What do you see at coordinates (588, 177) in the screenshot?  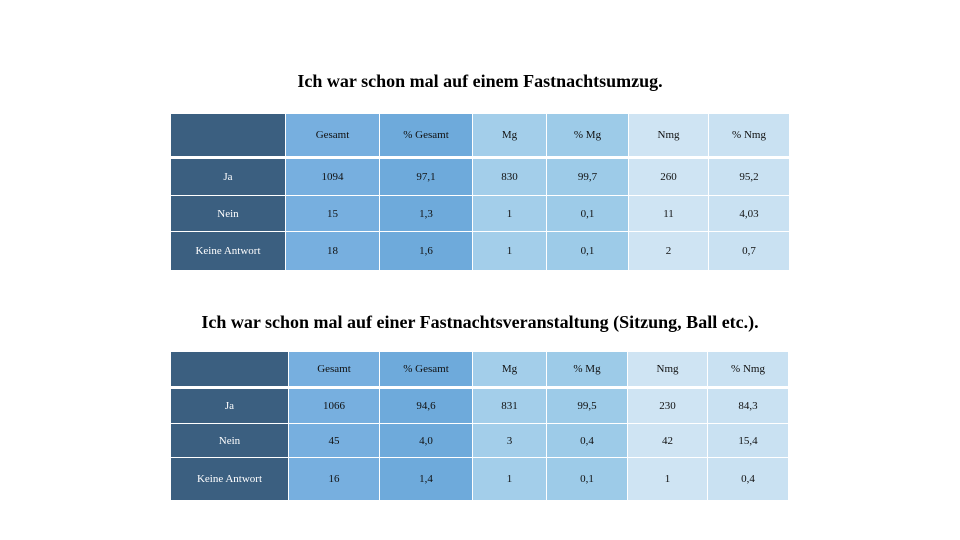 I see `table-cell: 99,7` at bounding box center [588, 177].